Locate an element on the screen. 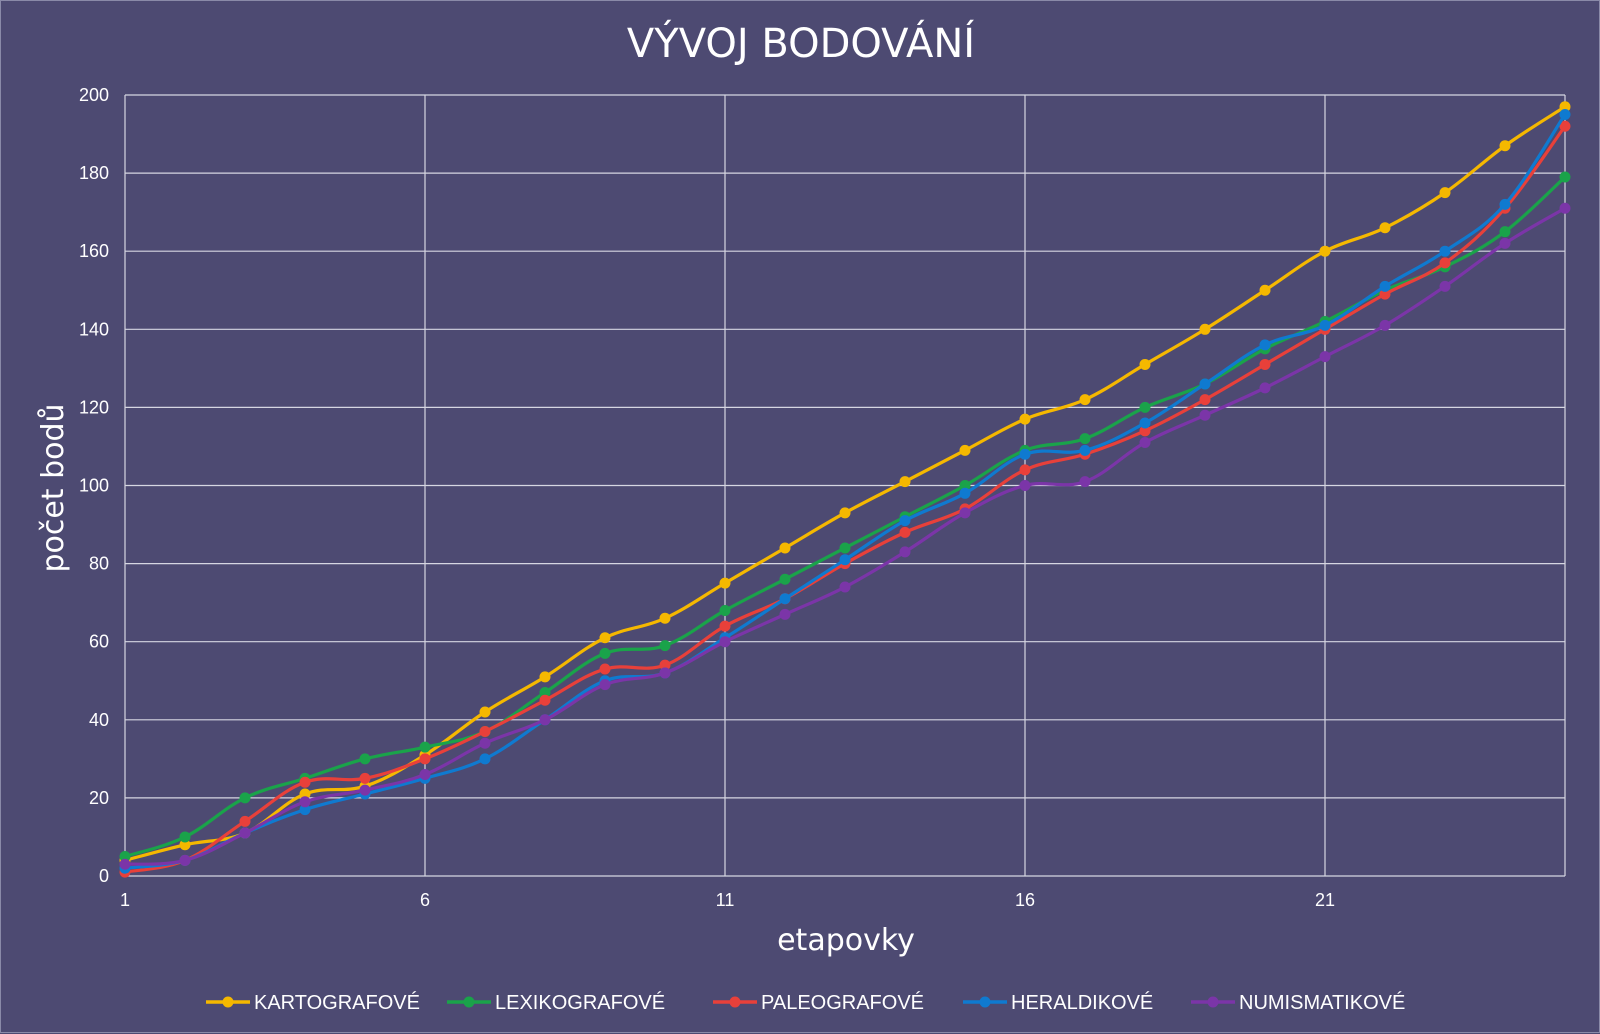 The image size is (1600, 1034). y-tick-label-2: 40 is located at coordinates (99, 720).